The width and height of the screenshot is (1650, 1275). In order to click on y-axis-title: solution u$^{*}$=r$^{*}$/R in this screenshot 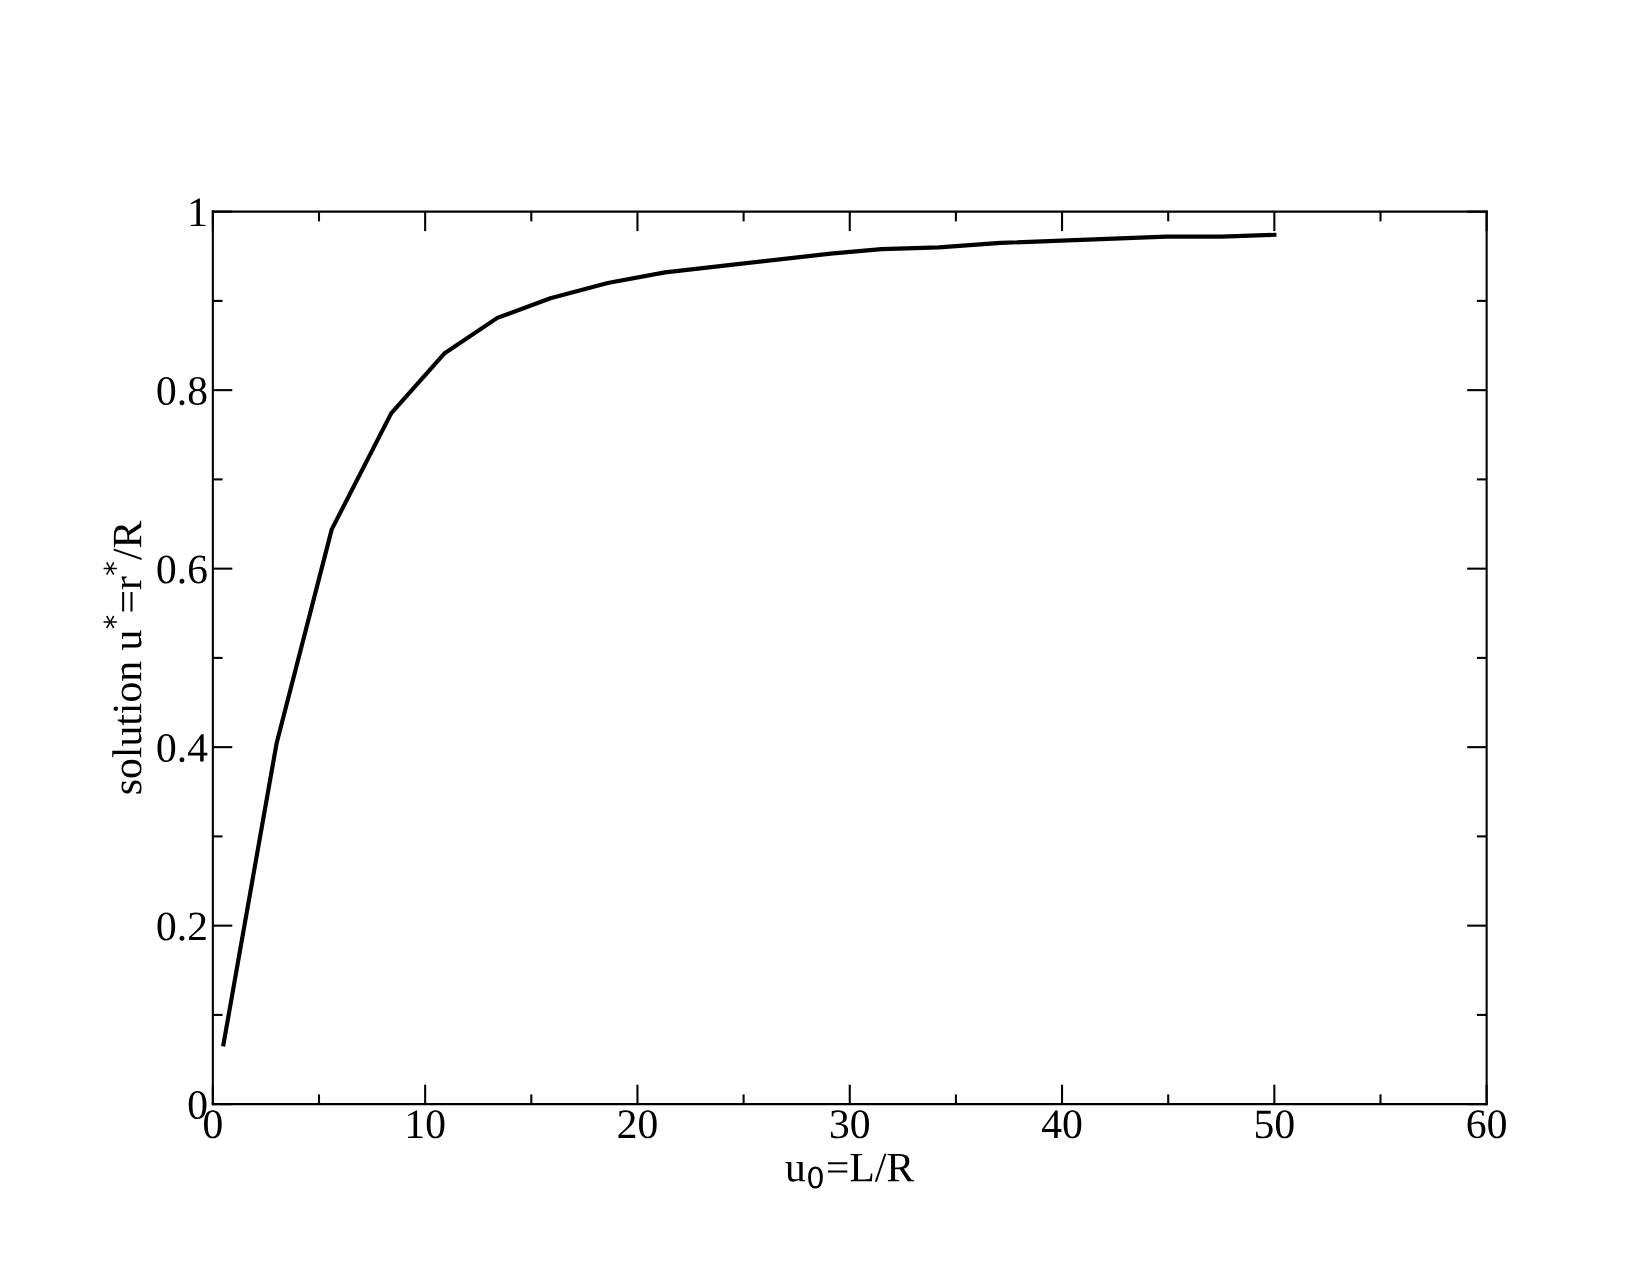, I will do `click(122, 657)`.